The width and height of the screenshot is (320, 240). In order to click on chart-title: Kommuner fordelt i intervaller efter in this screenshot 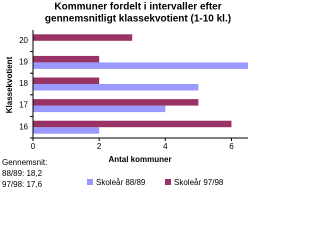, I will do `click(137, 7)`.